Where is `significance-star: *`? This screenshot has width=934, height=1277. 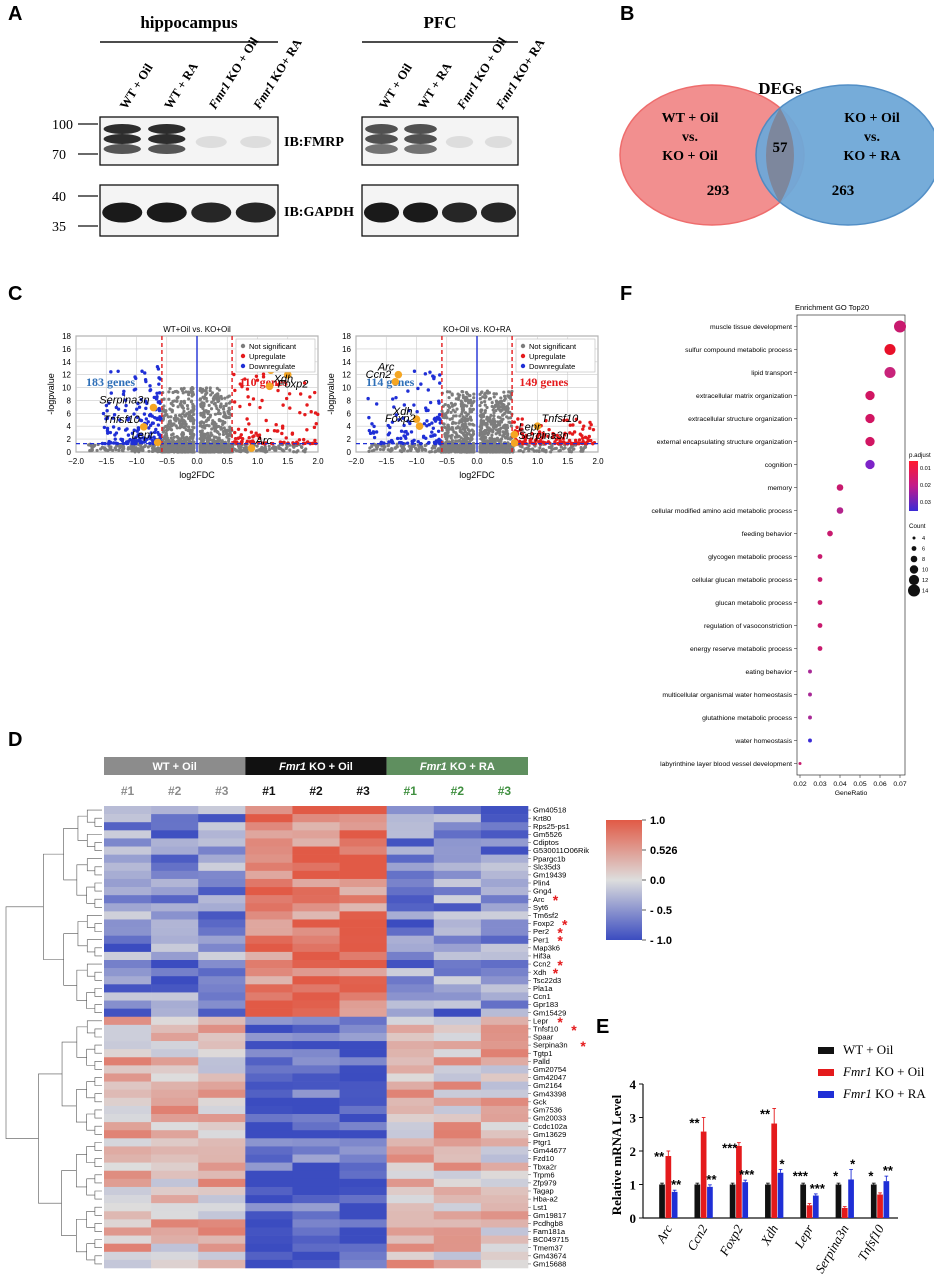
significance-star: * is located at coordinates (556, 900).